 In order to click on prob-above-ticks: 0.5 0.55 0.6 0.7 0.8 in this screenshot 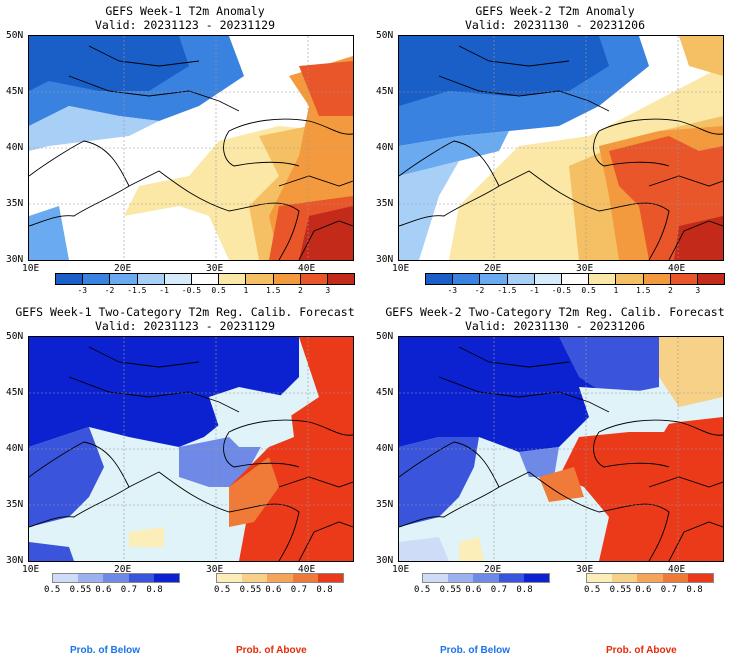, I will do `click(280, 591)`.